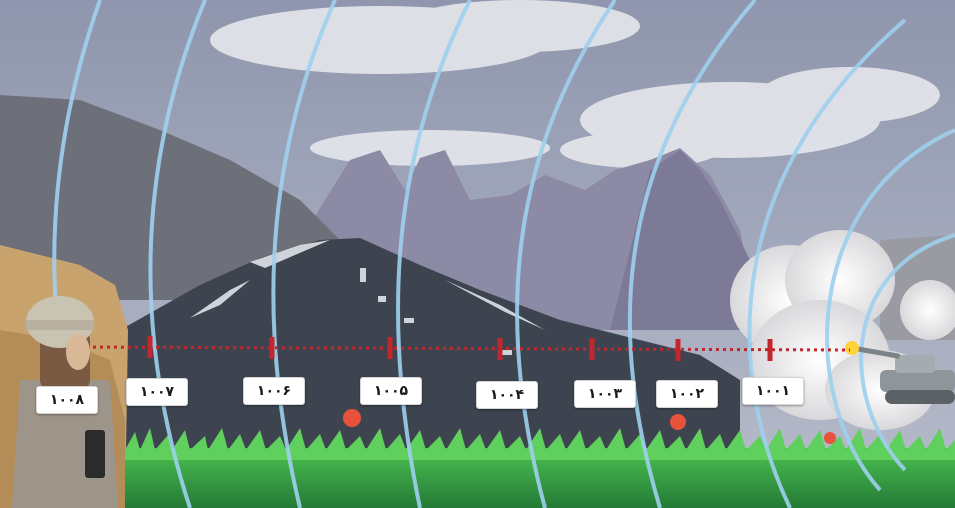  Describe the element at coordinates (170, 197) in the screenshot. I see `left-hills` at that location.